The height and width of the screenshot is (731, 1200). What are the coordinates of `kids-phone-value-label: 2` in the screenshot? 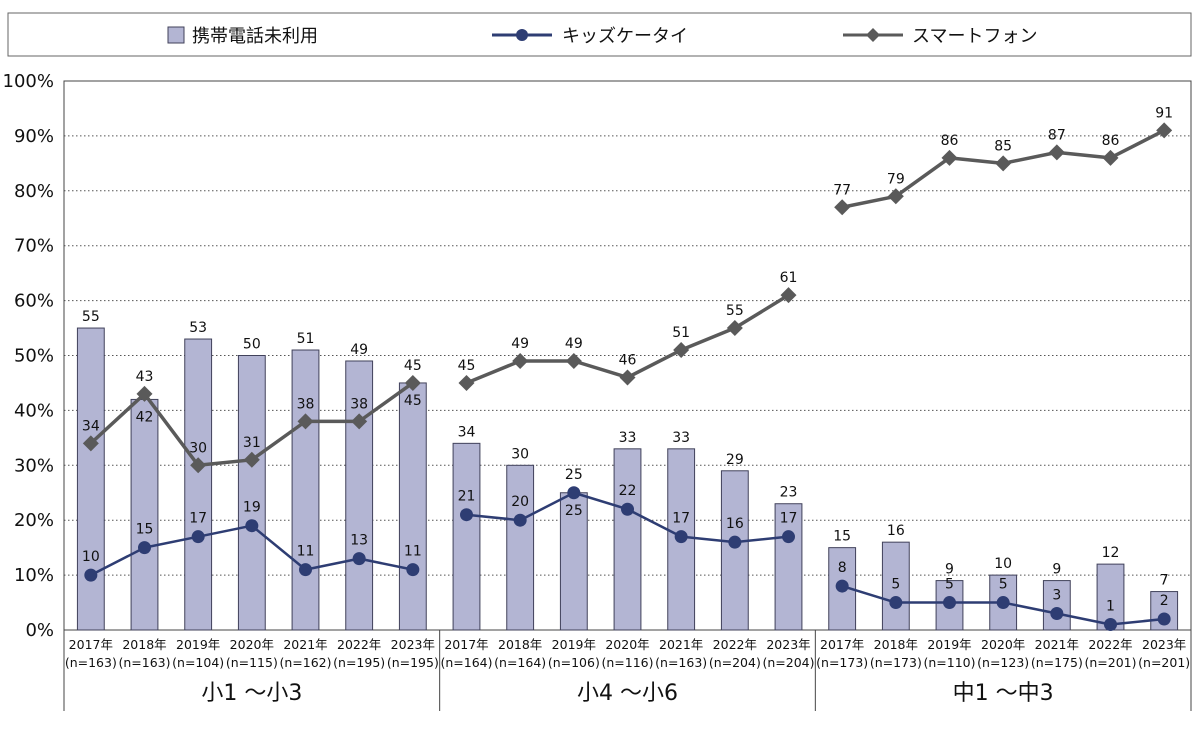 It's located at (1164, 601).